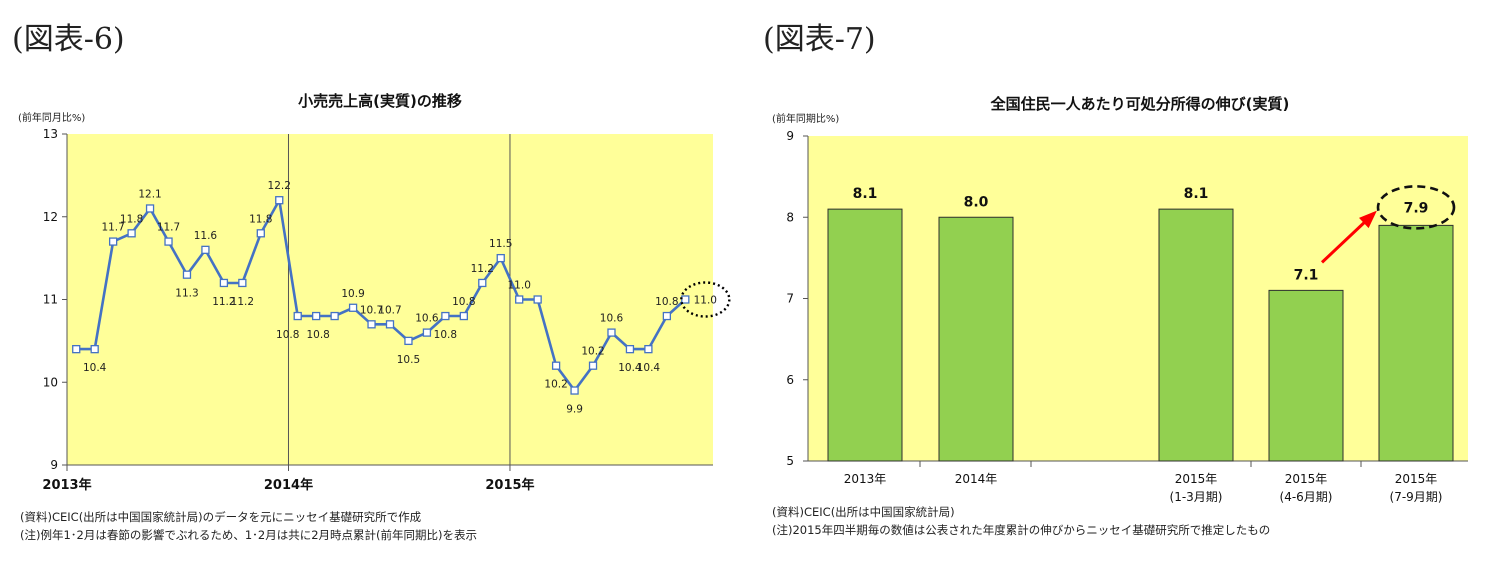 The width and height of the screenshot is (1495, 583). What do you see at coordinates (186, 294) in the screenshot?
I see `chart1-data-label: 11.3` at bounding box center [186, 294].